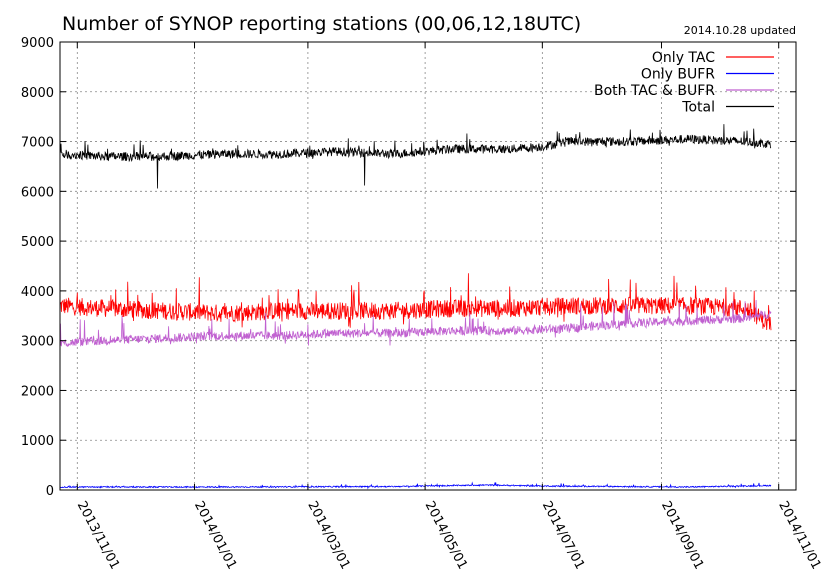 The height and width of the screenshot is (588, 840). Describe the element at coordinates (740, 30) in the screenshot. I see `chart-updated-note: 2014.10.28 updated` at that location.